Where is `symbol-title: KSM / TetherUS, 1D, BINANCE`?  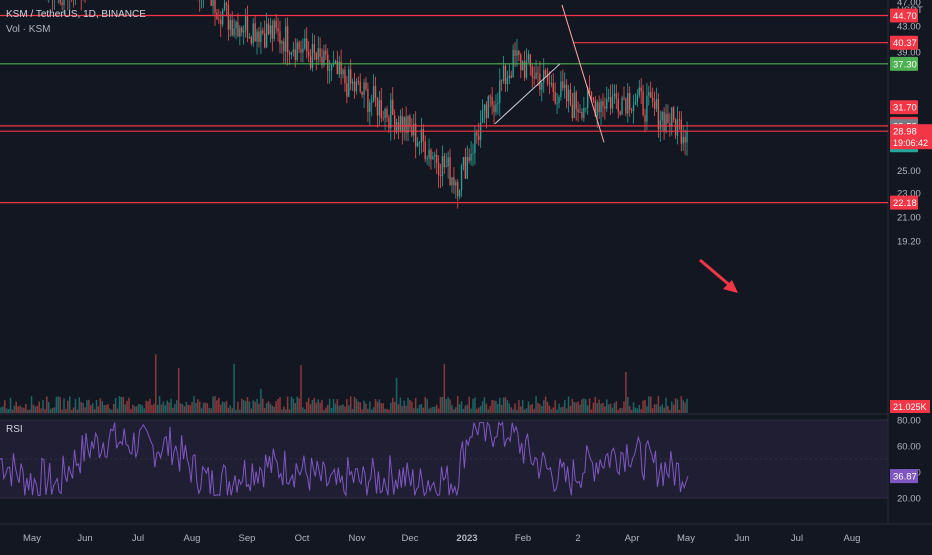 symbol-title: KSM / TetherUS, 1D, BINANCE is located at coordinates (76, 14).